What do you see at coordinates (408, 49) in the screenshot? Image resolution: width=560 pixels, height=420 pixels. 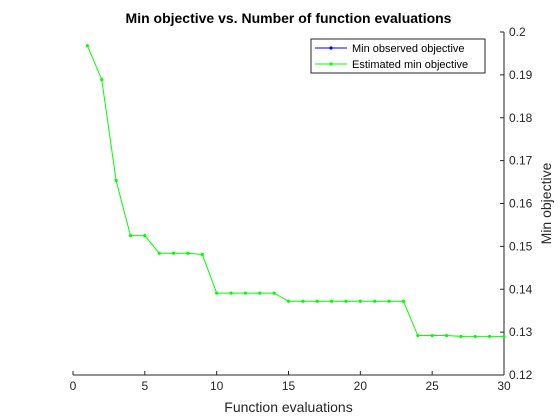 I see `legend-label: Min observed objective` at bounding box center [408, 49].